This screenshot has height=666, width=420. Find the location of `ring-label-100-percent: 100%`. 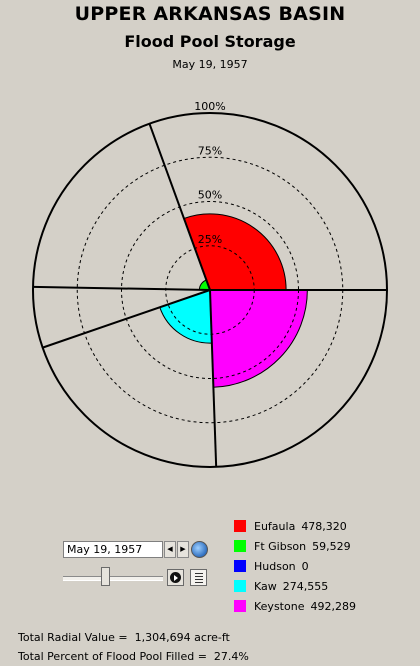

ring-label-100-percent: 100% is located at coordinates (209, 106).